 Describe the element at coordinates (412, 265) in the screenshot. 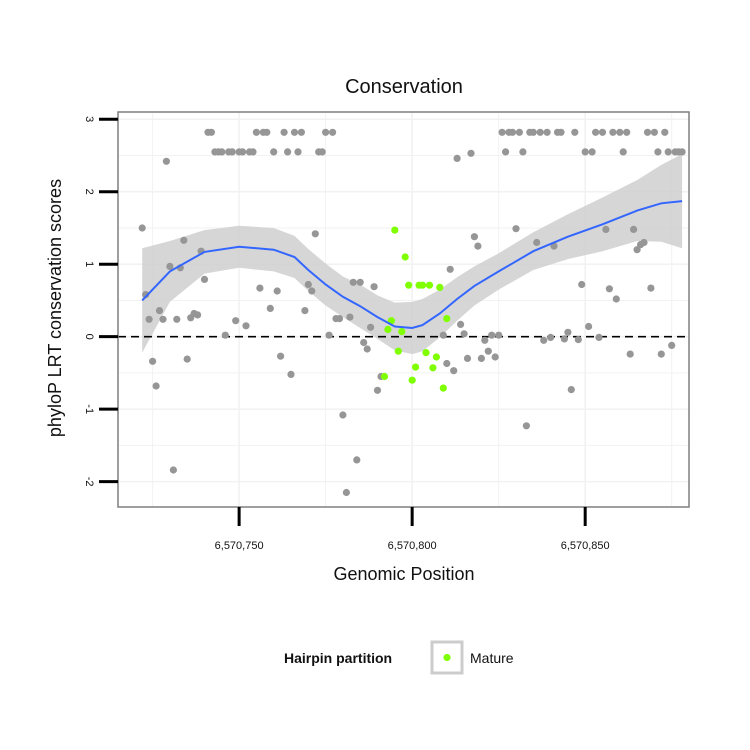

I see `smooth-fit-line` at that location.